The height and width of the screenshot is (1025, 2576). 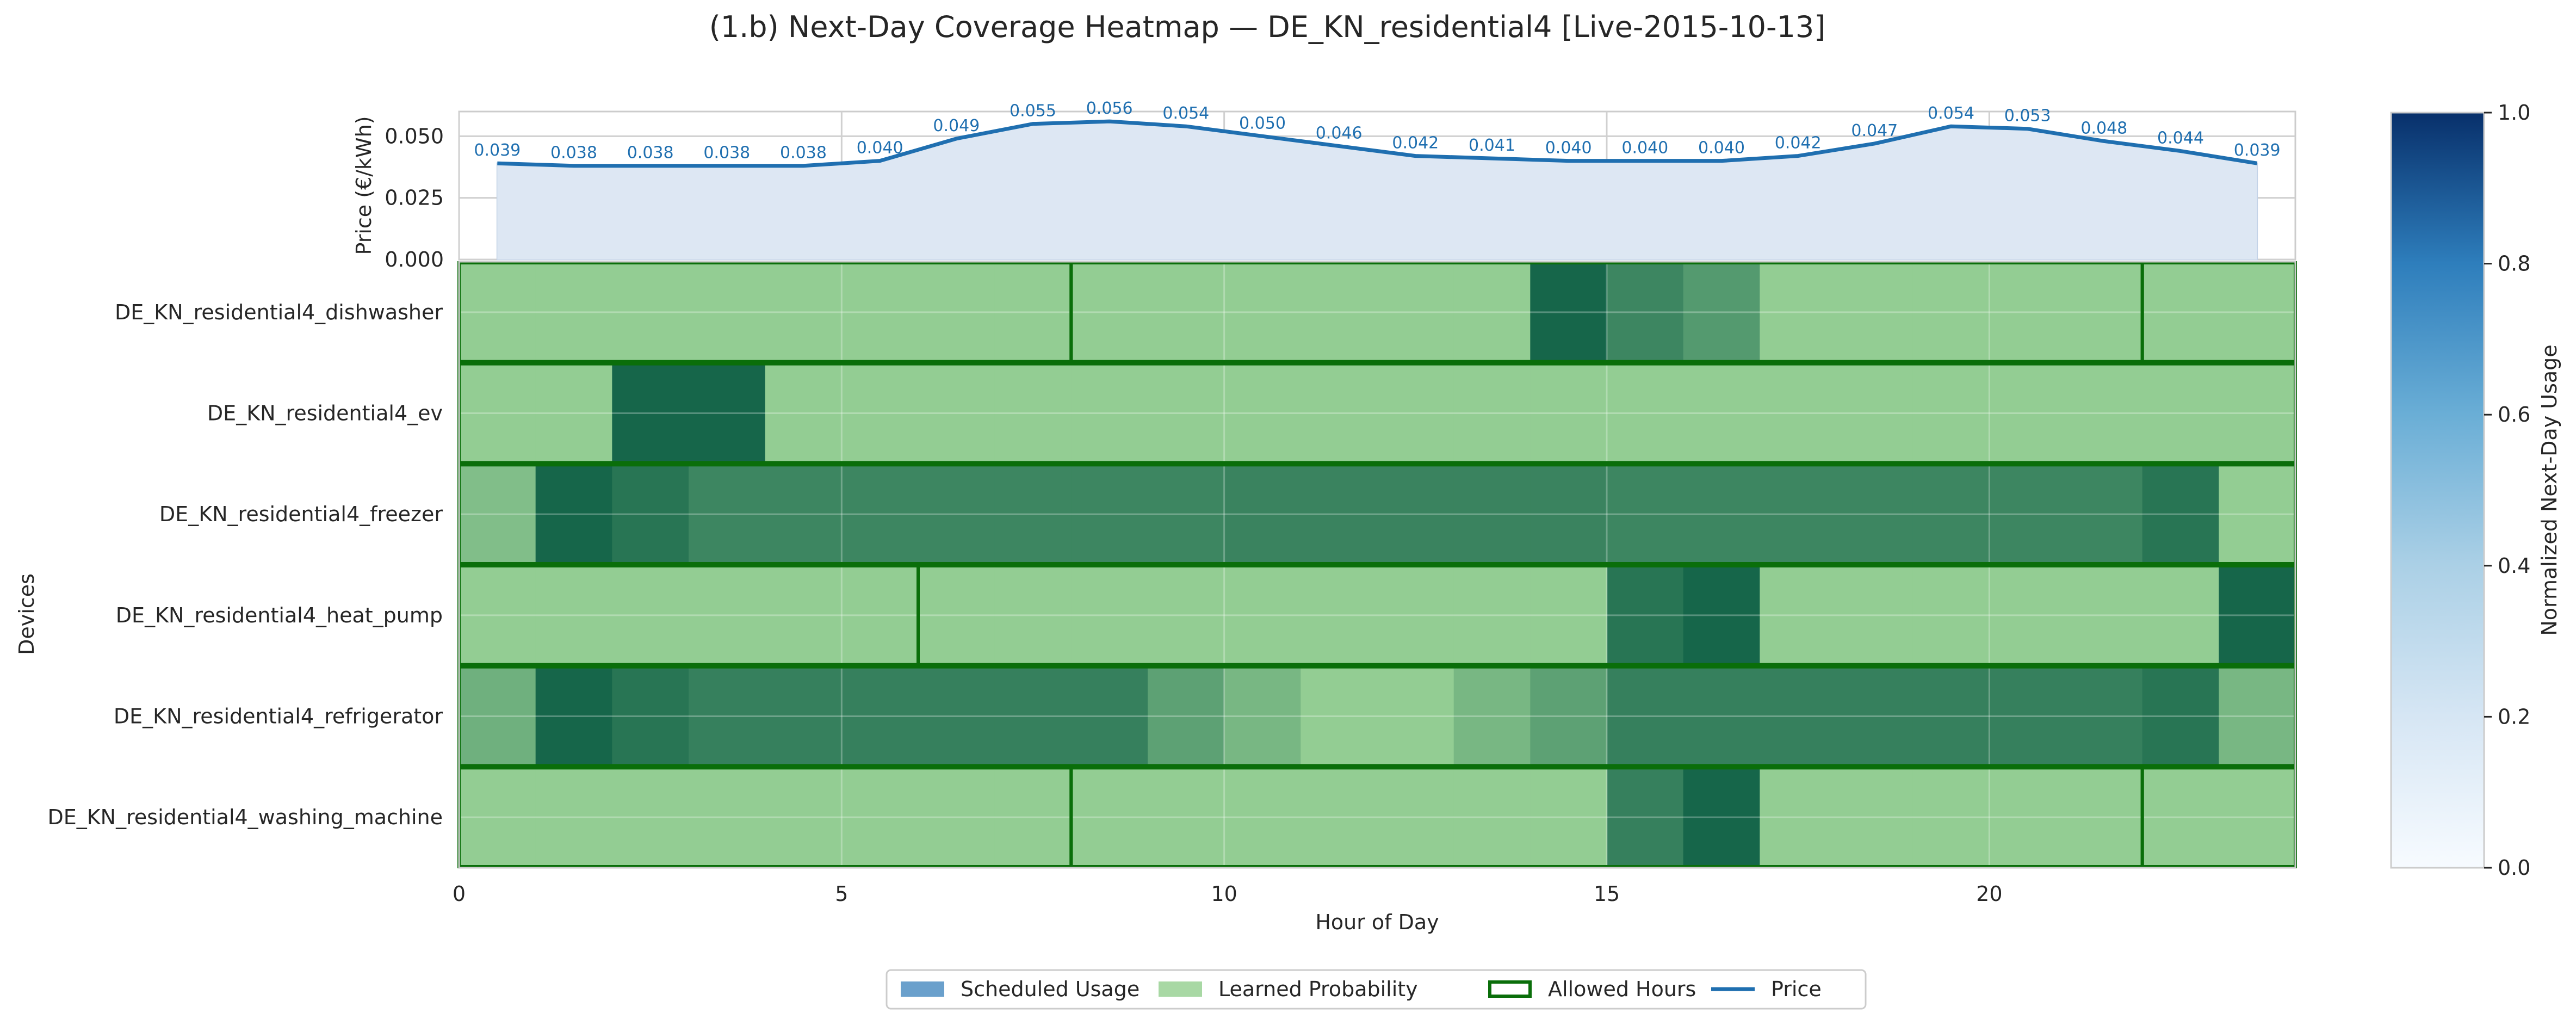 I want to click on colorbar-label: Normalized Next-Day Usage, so click(x=2549, y=490).